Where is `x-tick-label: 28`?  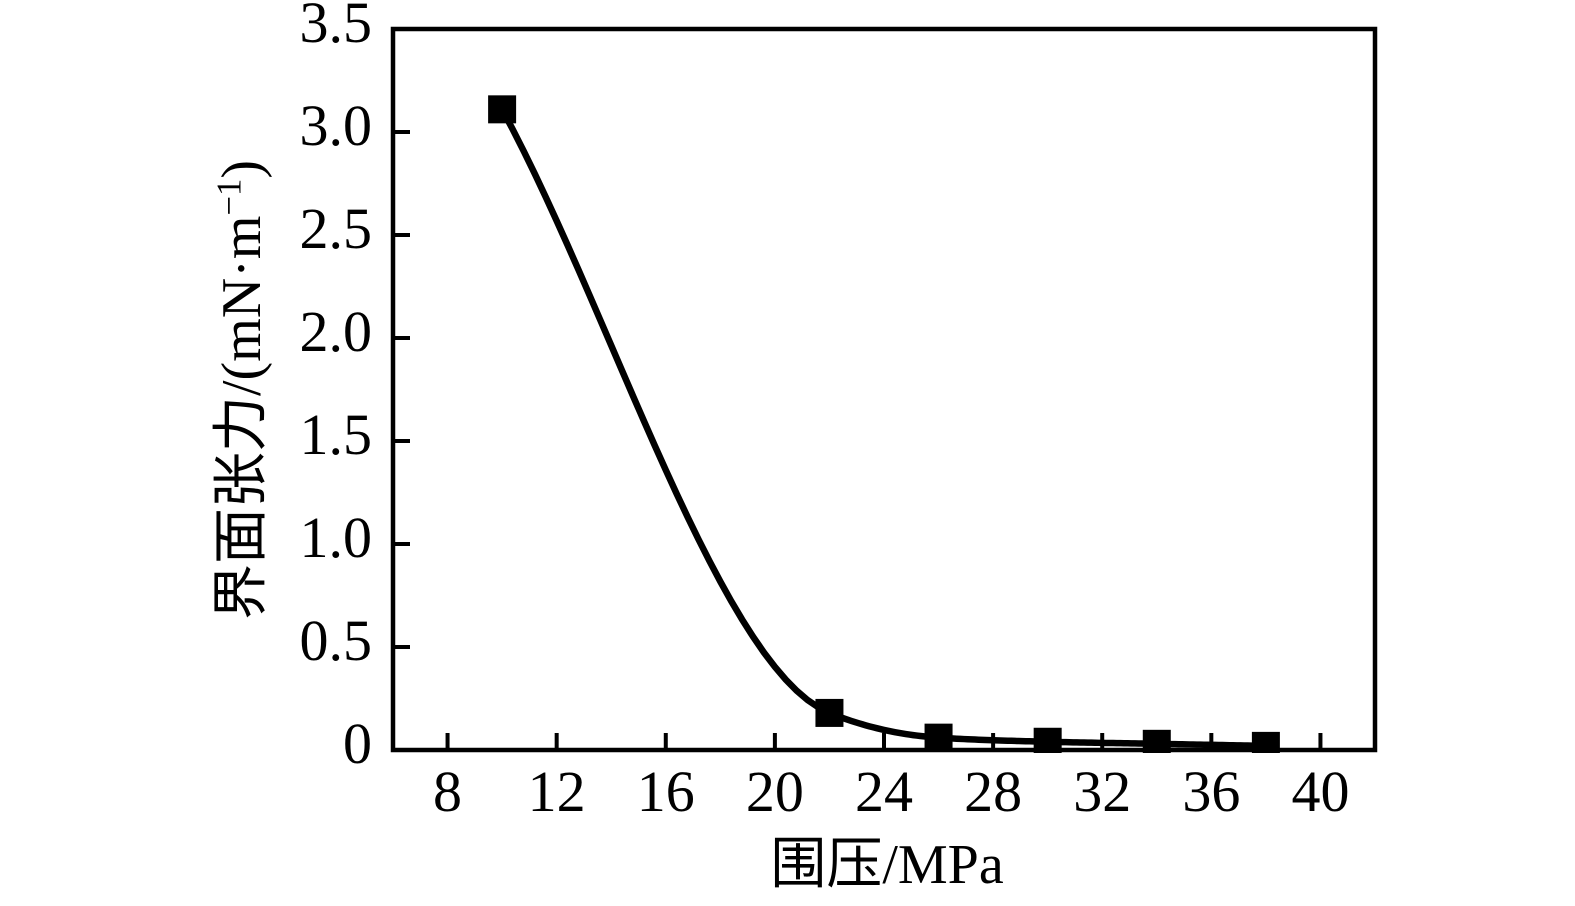
x-tick-label: 28 is located at coordinates (993, 791).